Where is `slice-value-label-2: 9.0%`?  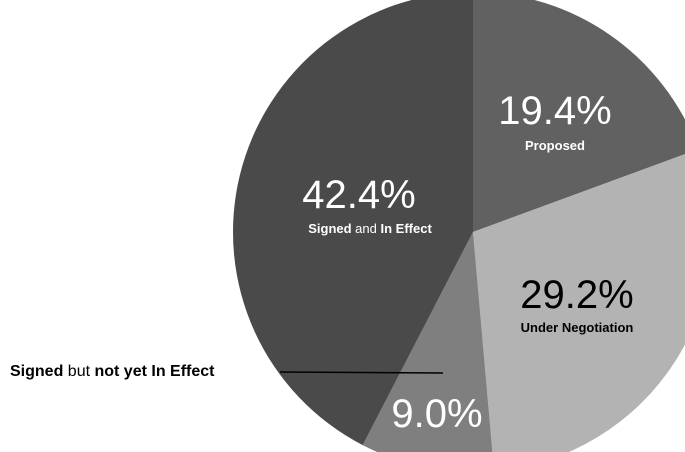 slice-value-label-2: 9.0% is located at coordinates (436, 414).